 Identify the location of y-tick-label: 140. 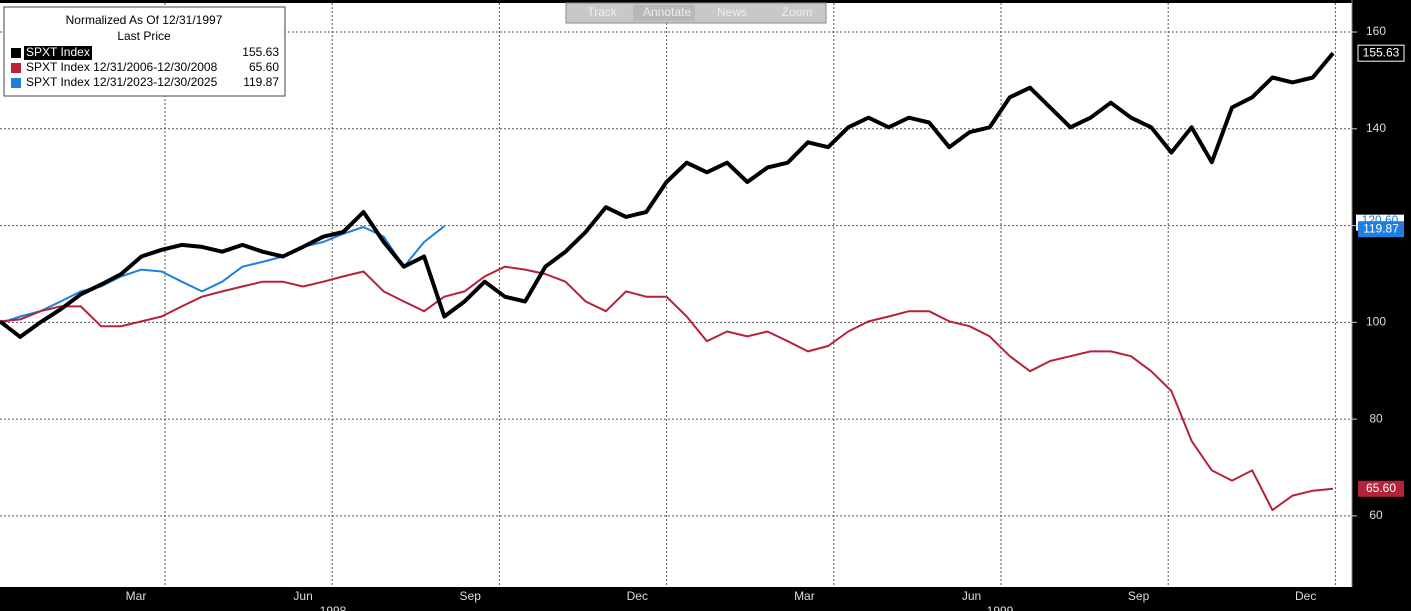
(1376, 128).